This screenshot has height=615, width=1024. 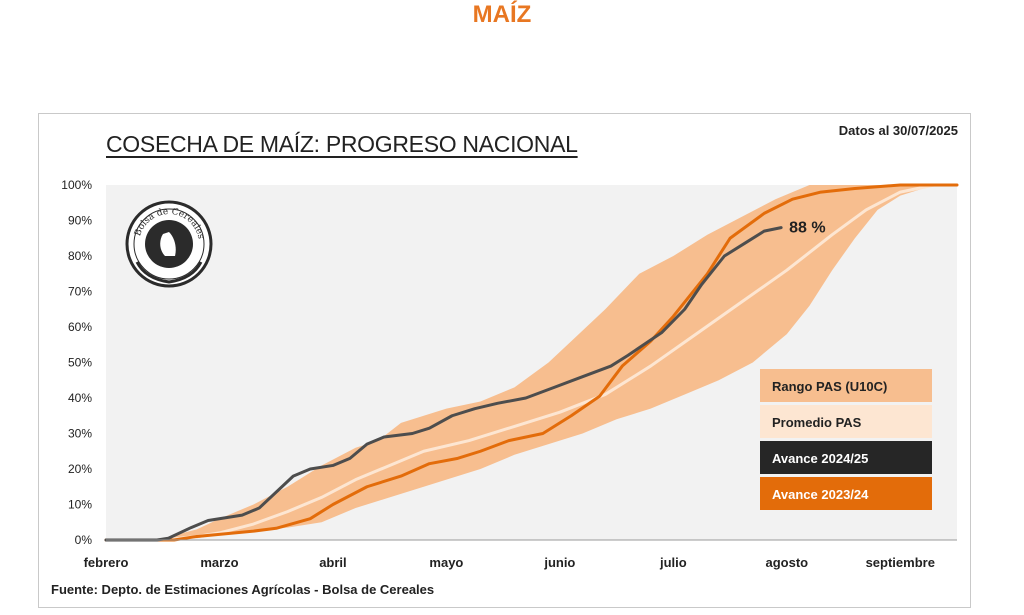 I want to click on y-tick-label: 60%, so click(x=80, y=327).